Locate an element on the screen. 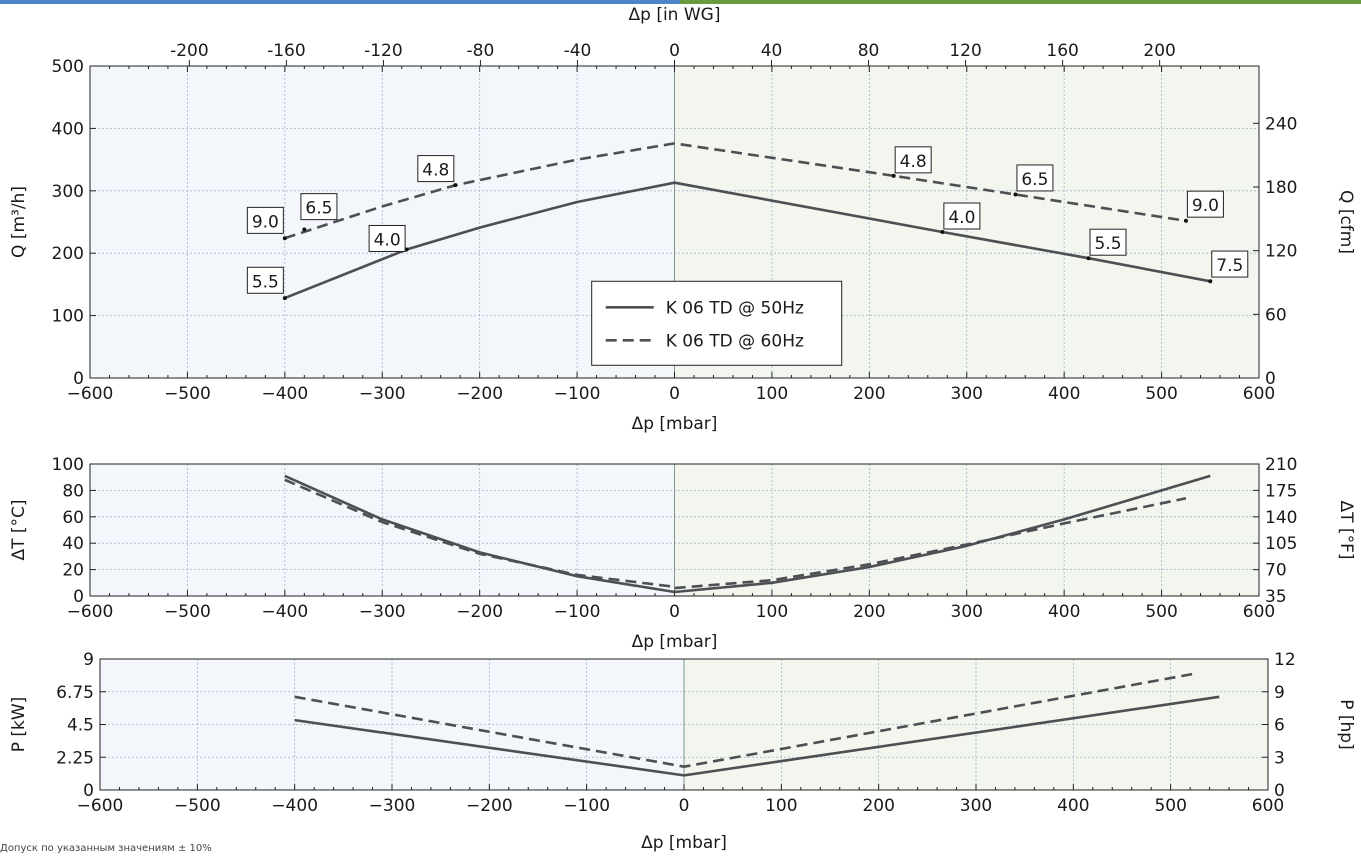  legend-label: K 06 TD @ 50Hz is located at coordinates (735, 308).